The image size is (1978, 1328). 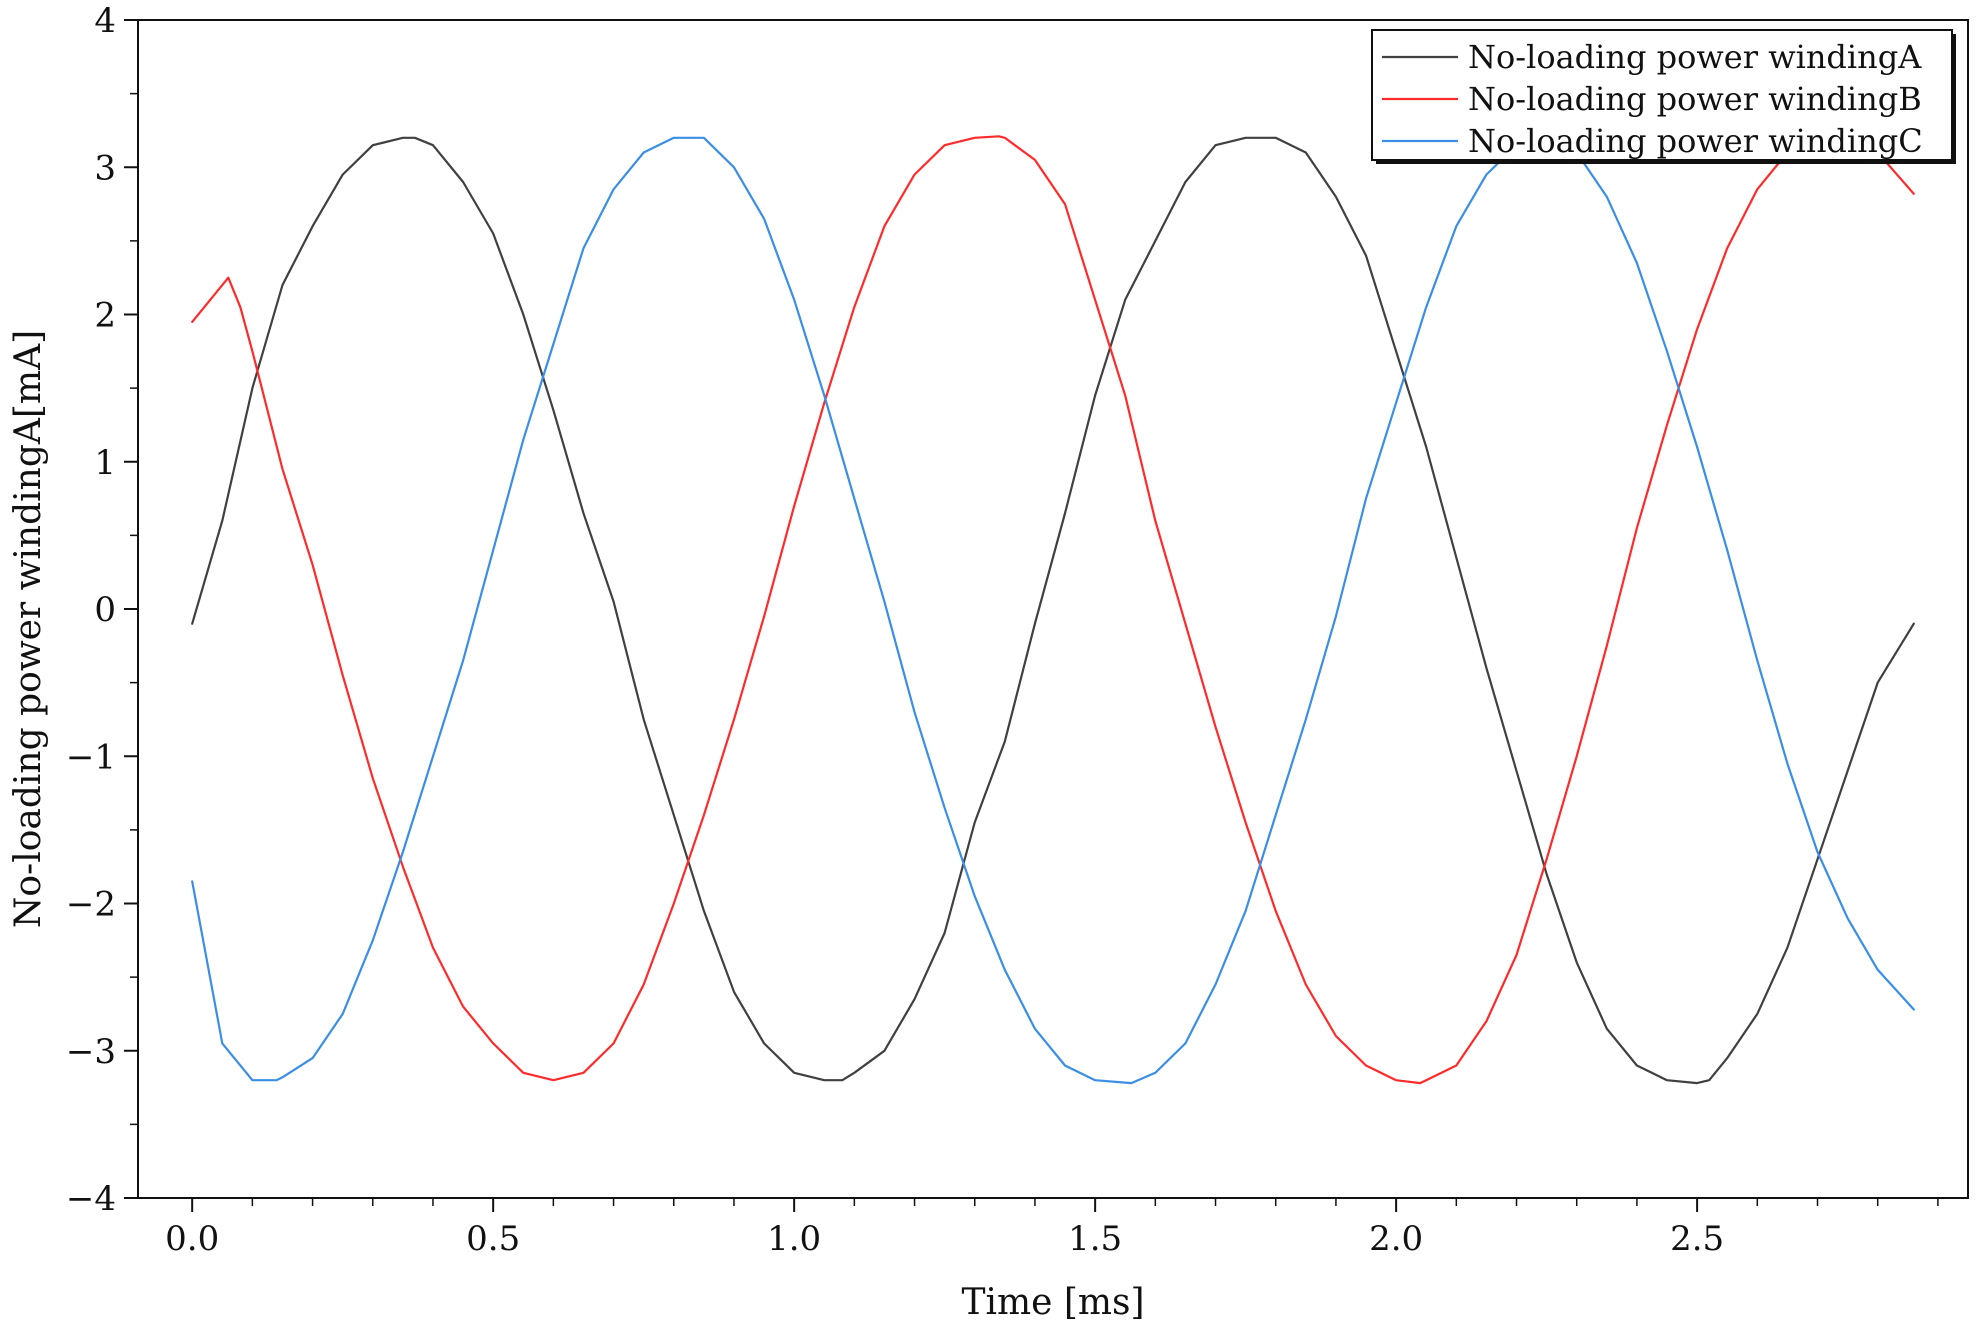 What do you see at coordinates (105, 168) in the screenshot?
I see `y-tick-label: 3` at bounding box center [105, 168].